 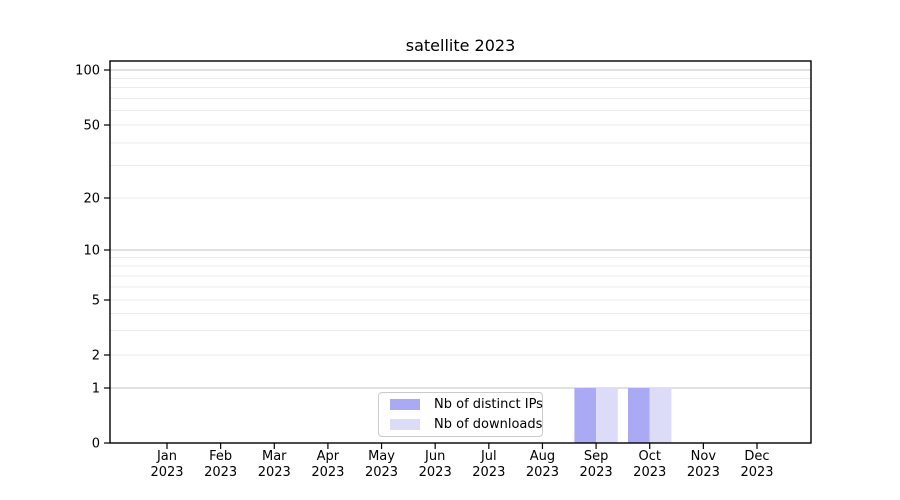 What do you see at coordinates (460, 414) in the screenshot?
I see `legend: Nb of distinct IPs Nb of downloads` at bounding box center [460, 414].